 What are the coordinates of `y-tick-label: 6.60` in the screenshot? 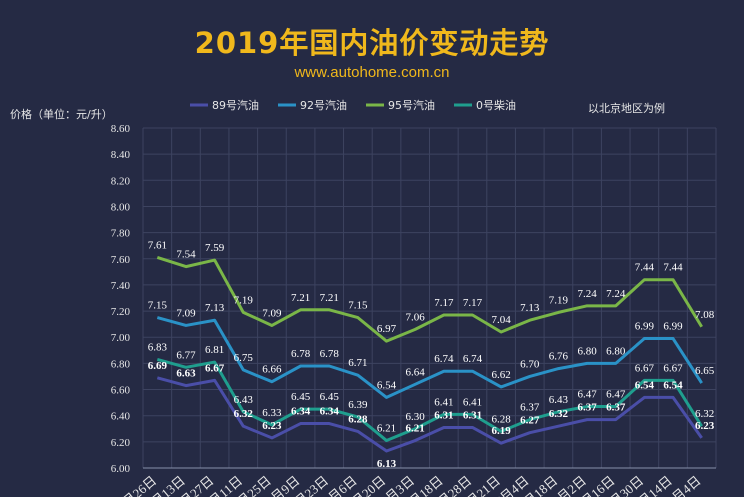 It's located at (121, 391).